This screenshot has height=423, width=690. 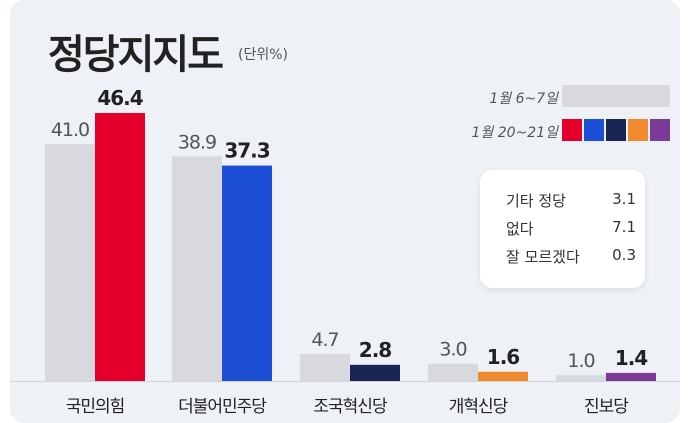 What do you see at coordinates (520, 229) in the screenshot?
I see `note-label: 없다` at bounding box center [520, 229].